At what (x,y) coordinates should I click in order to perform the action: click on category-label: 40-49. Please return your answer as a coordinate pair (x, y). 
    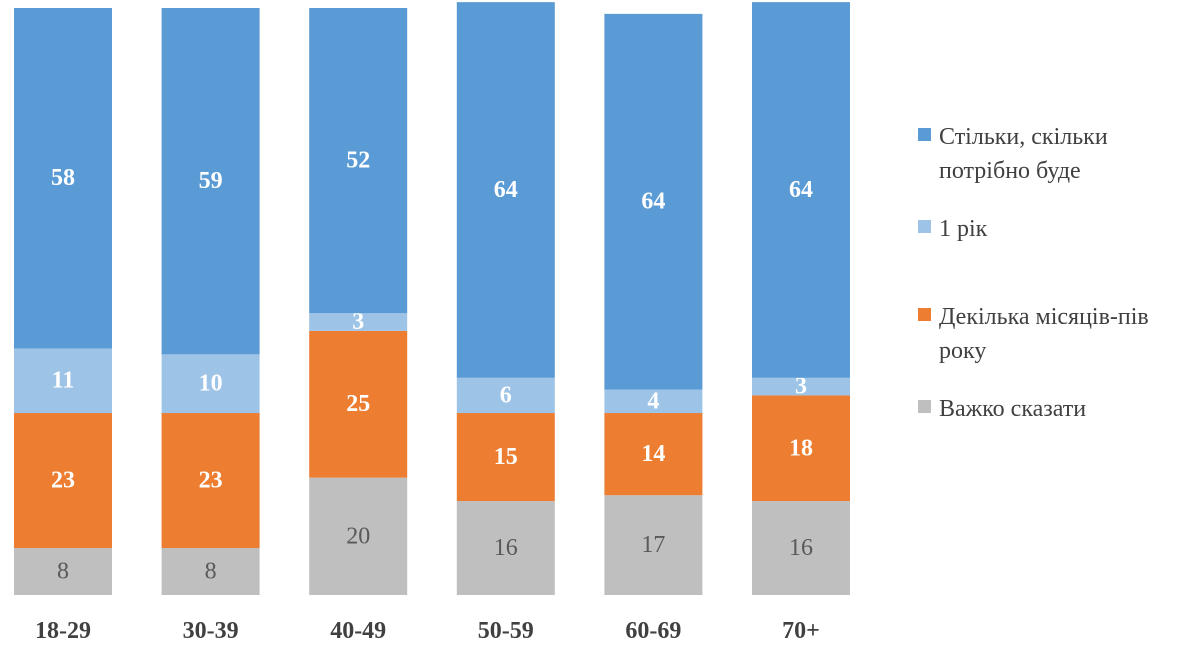
    Looking at the image, I should click on (358, 631).